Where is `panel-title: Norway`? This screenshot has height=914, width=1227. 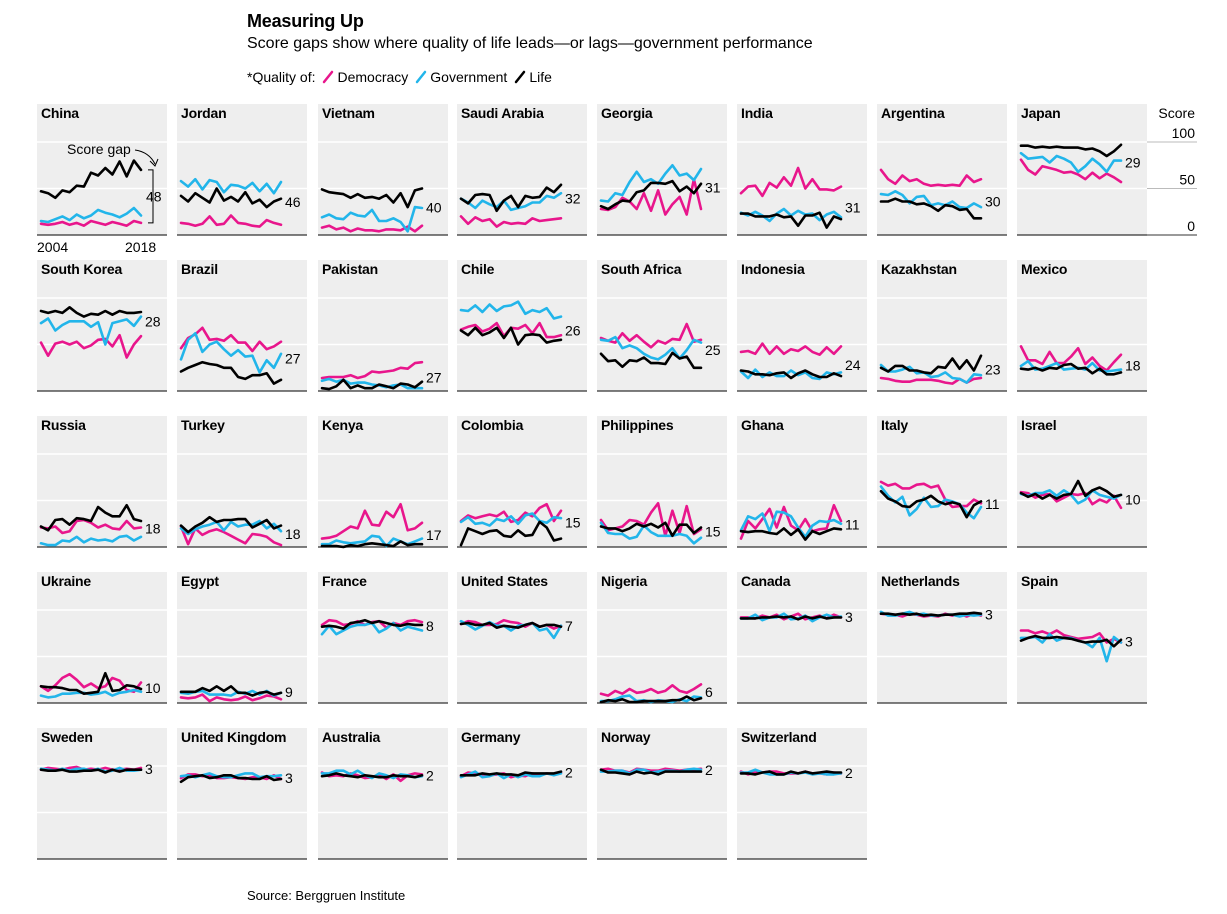
panel-title: Norway is located at coordinates (626, 737).